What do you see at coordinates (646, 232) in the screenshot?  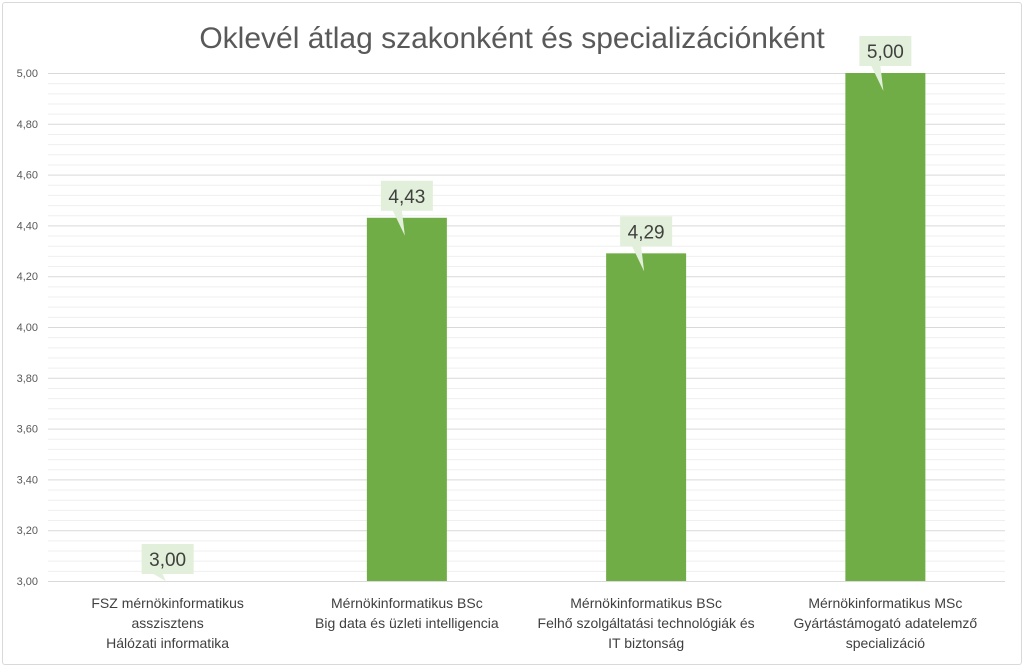 I see `data-label: 4,29` at bounding box center [646, 232].